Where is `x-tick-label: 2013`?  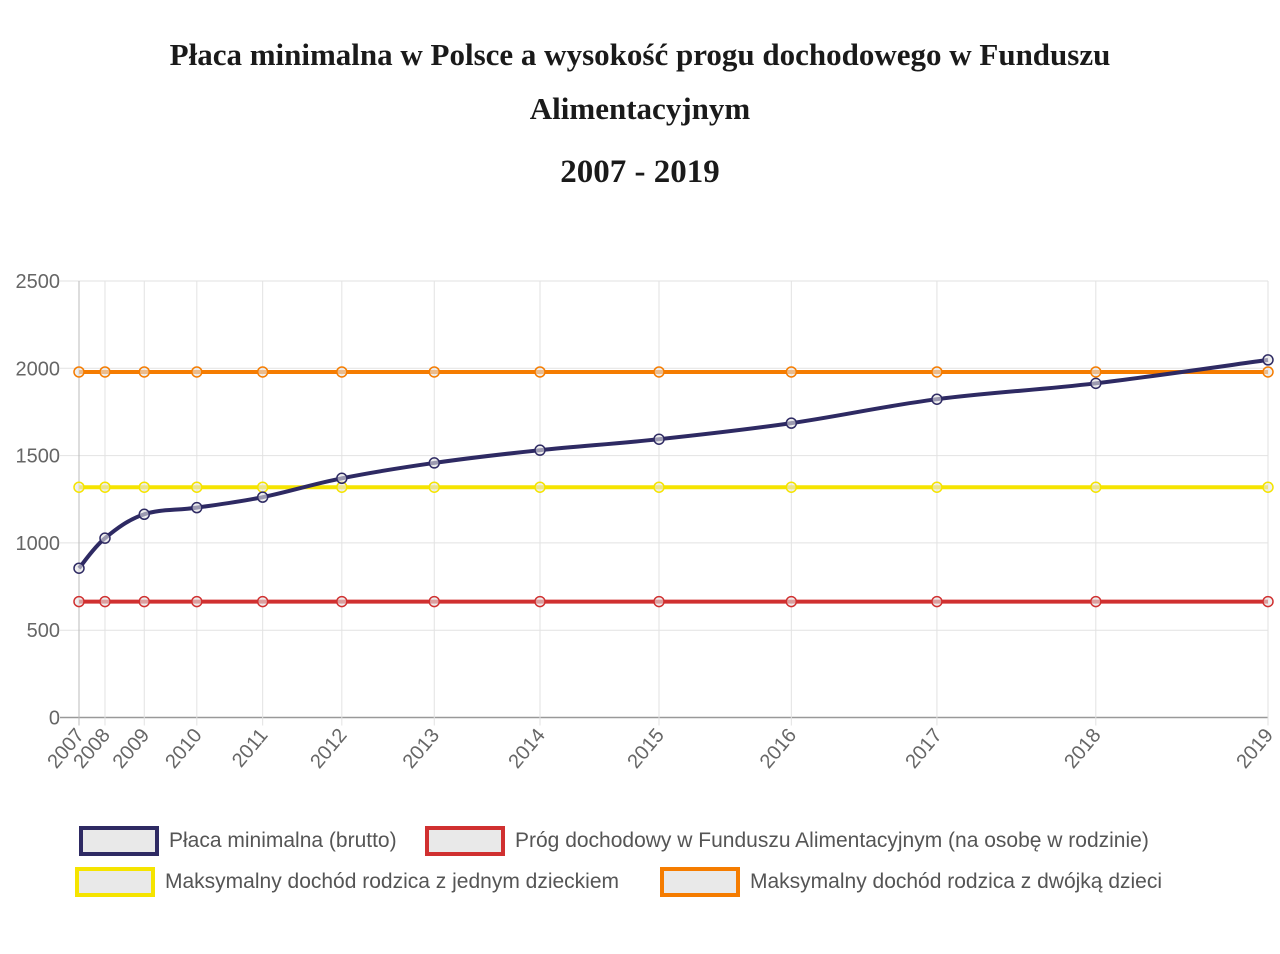
x-tick-label: 2013 is located at coordinates (421, 749).